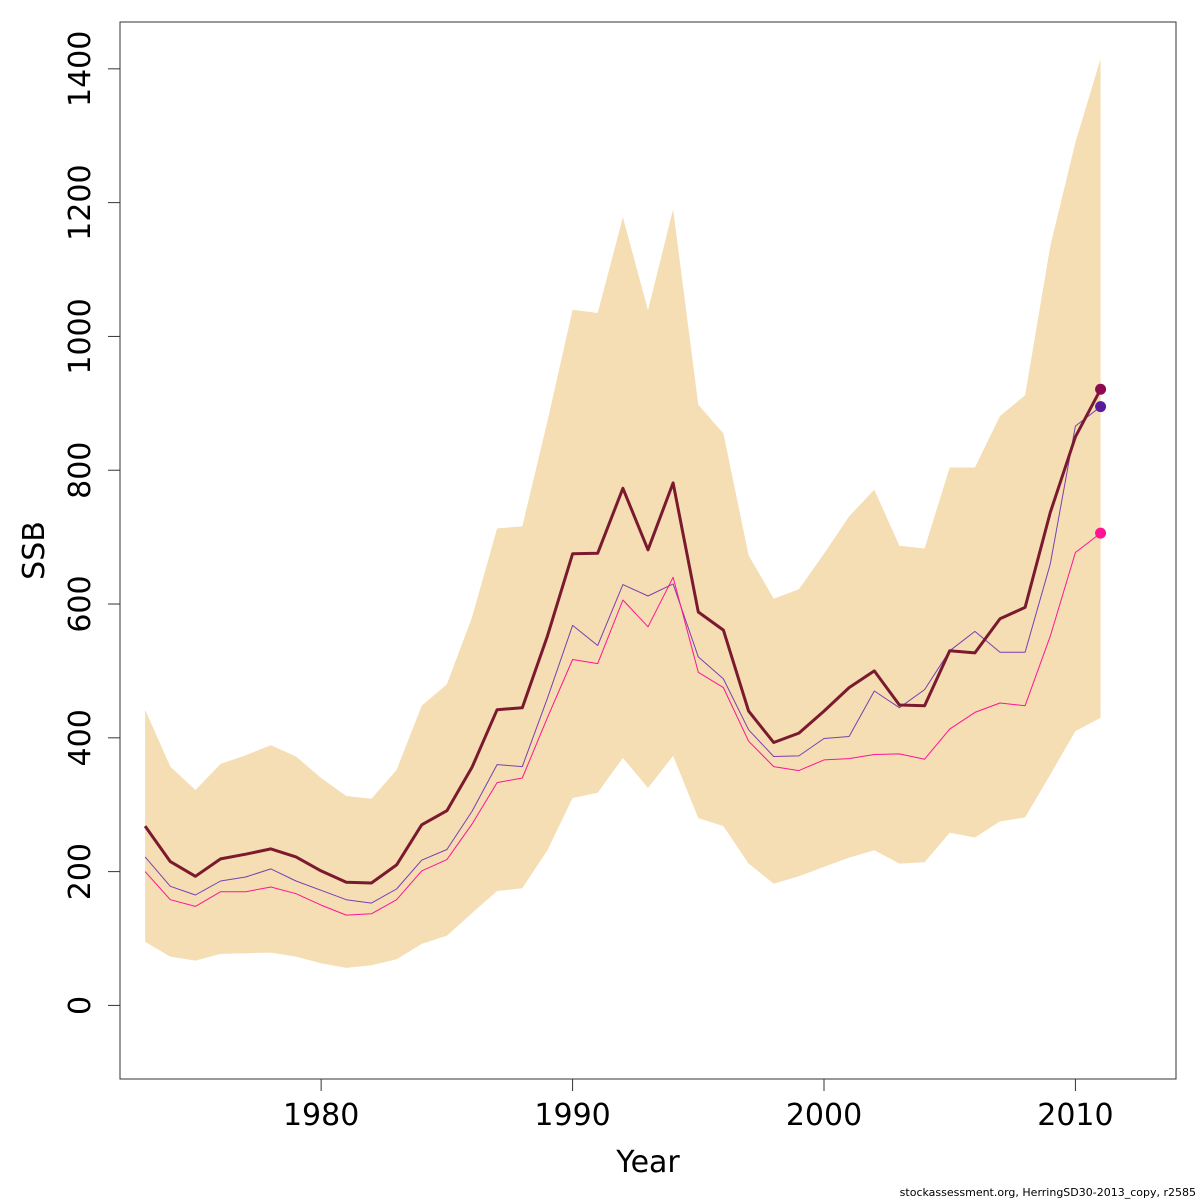 The height and width of the screenshot is (1200, 1200). Describe the element at coordinates (80, 69) in the screenshot. I see `y-tick-label: 1400` at that location.